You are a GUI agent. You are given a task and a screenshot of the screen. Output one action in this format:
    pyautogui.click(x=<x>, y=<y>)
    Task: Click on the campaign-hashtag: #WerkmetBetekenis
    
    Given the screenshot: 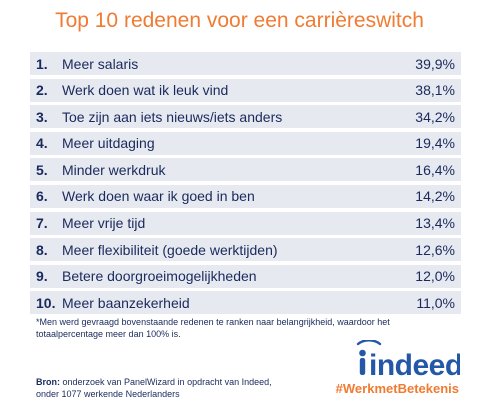 What is the action you would take?
    pyautogui.click(x=397, y=388)
    